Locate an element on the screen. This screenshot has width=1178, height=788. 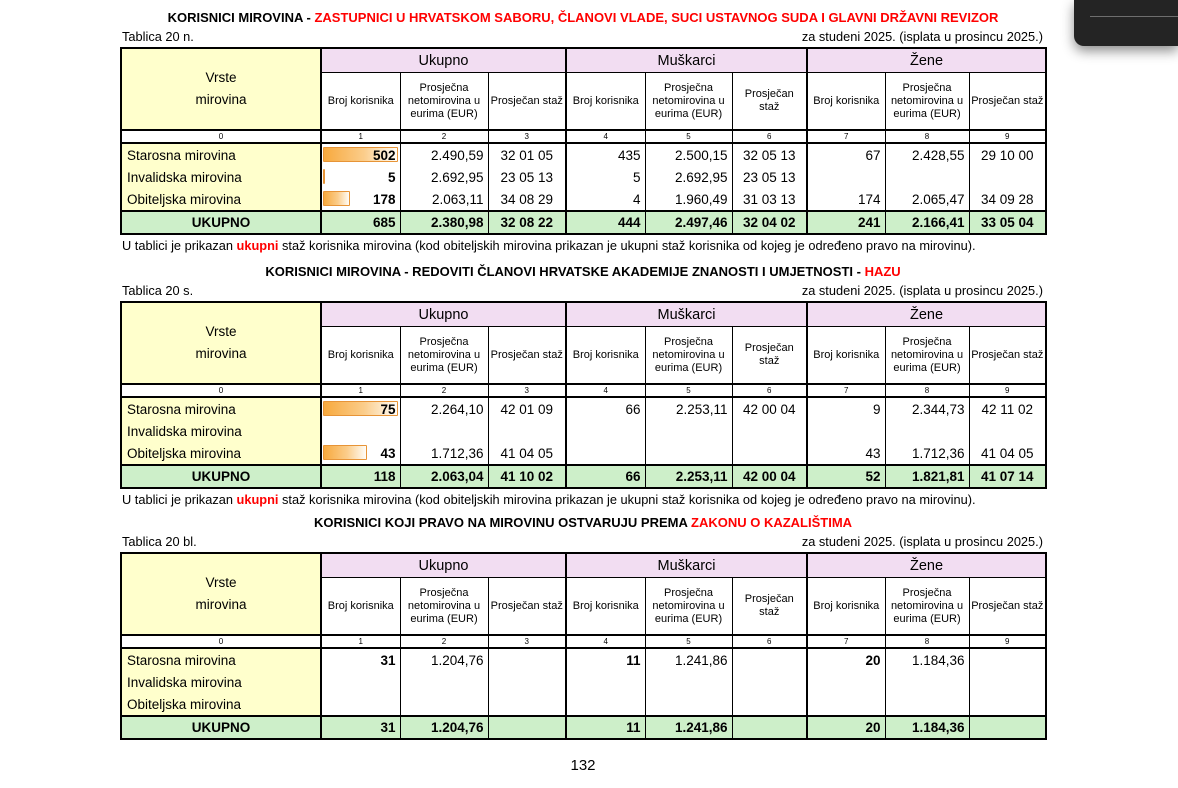
data-bar is located at coordinates (361, 408).